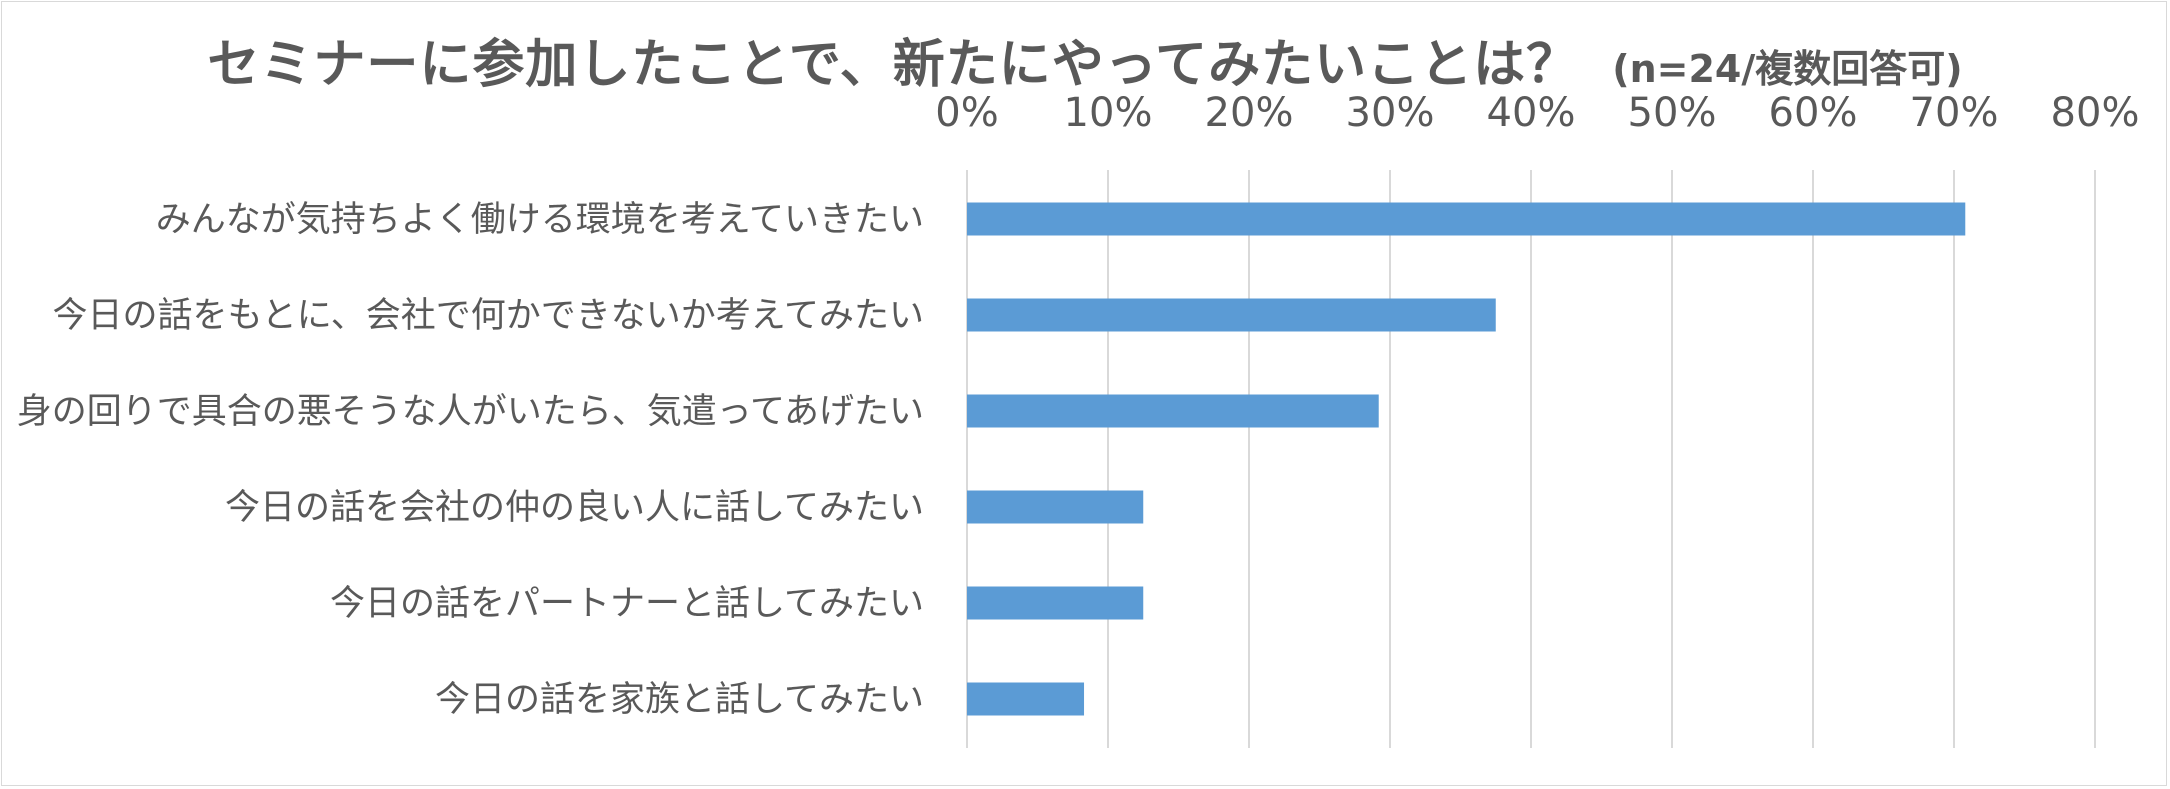 This screenshot has width=2170, height=789. What do you see at coordinates (627, 604) in the screenshot?
I see `category-label-5: 今日の話をパートナーと話してみたい` at bounding box center [627, 604].